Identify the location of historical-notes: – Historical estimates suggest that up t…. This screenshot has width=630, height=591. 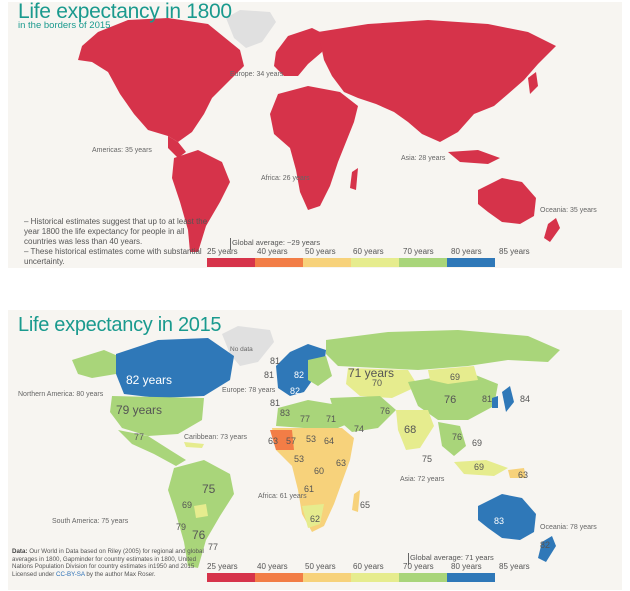
(119, 242).